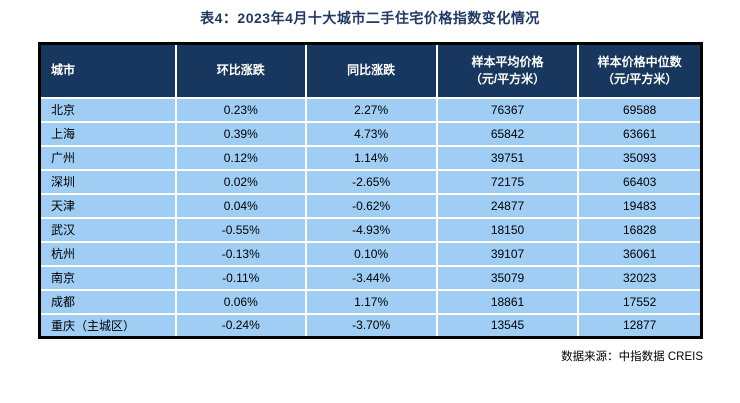  I want to click on column-header-label: 同比涨跌, so click(371, 70).